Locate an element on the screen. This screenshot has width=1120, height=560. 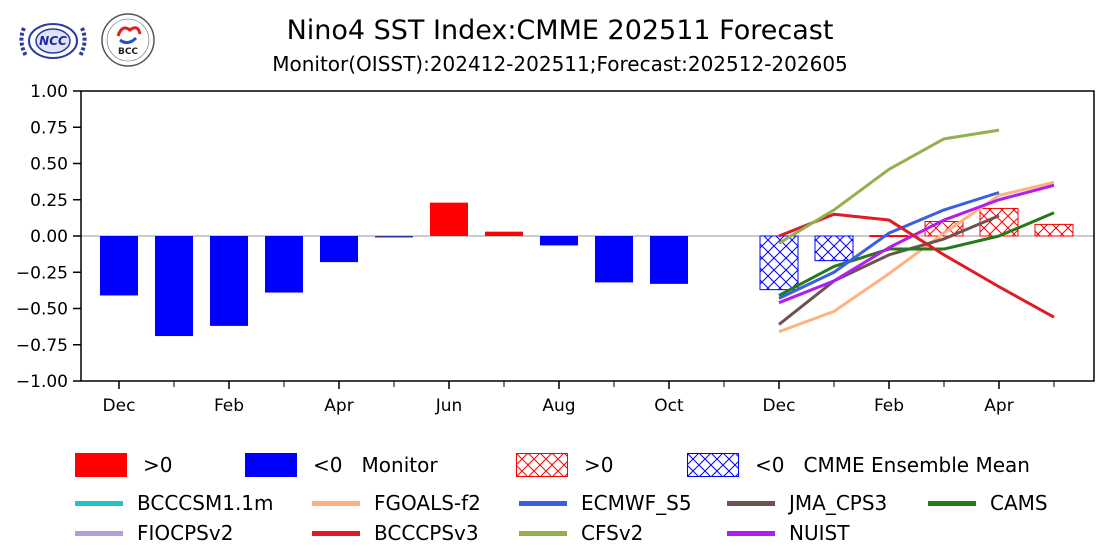
ncc-logo-text: NCC is located at coordinates (53, 41).